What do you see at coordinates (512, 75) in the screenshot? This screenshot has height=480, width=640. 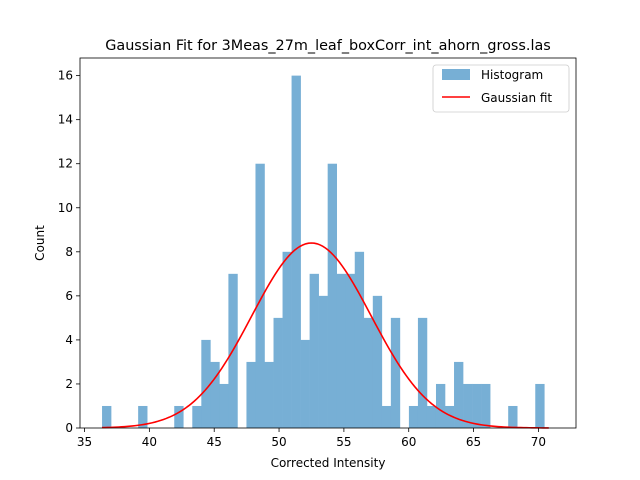 I see `legend-histogram-label: Histogram` at bounding box center [512, 75].